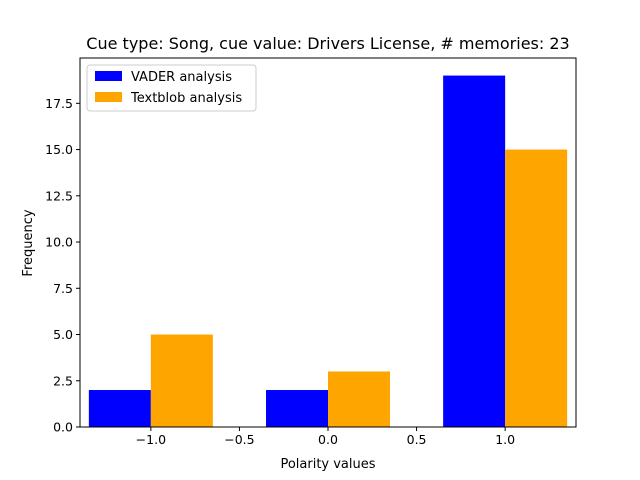 The height and width of the screenshot is (480, 640). Describe the element at coordinates (28, 242) in the screenshot. I see `y-axis-label: Frequency` at that location.